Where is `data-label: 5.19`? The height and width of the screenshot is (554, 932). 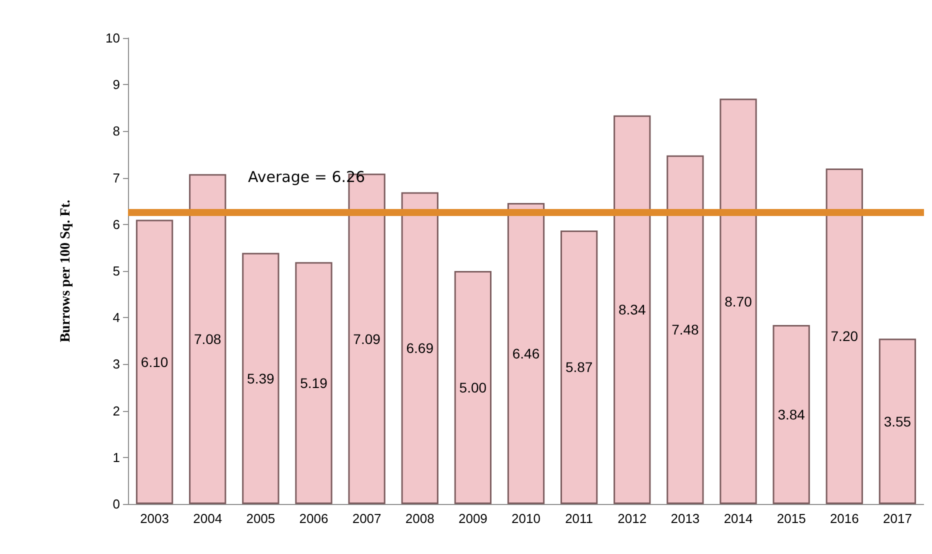 data-label: 5.19 is located at coordinates (314, 383).